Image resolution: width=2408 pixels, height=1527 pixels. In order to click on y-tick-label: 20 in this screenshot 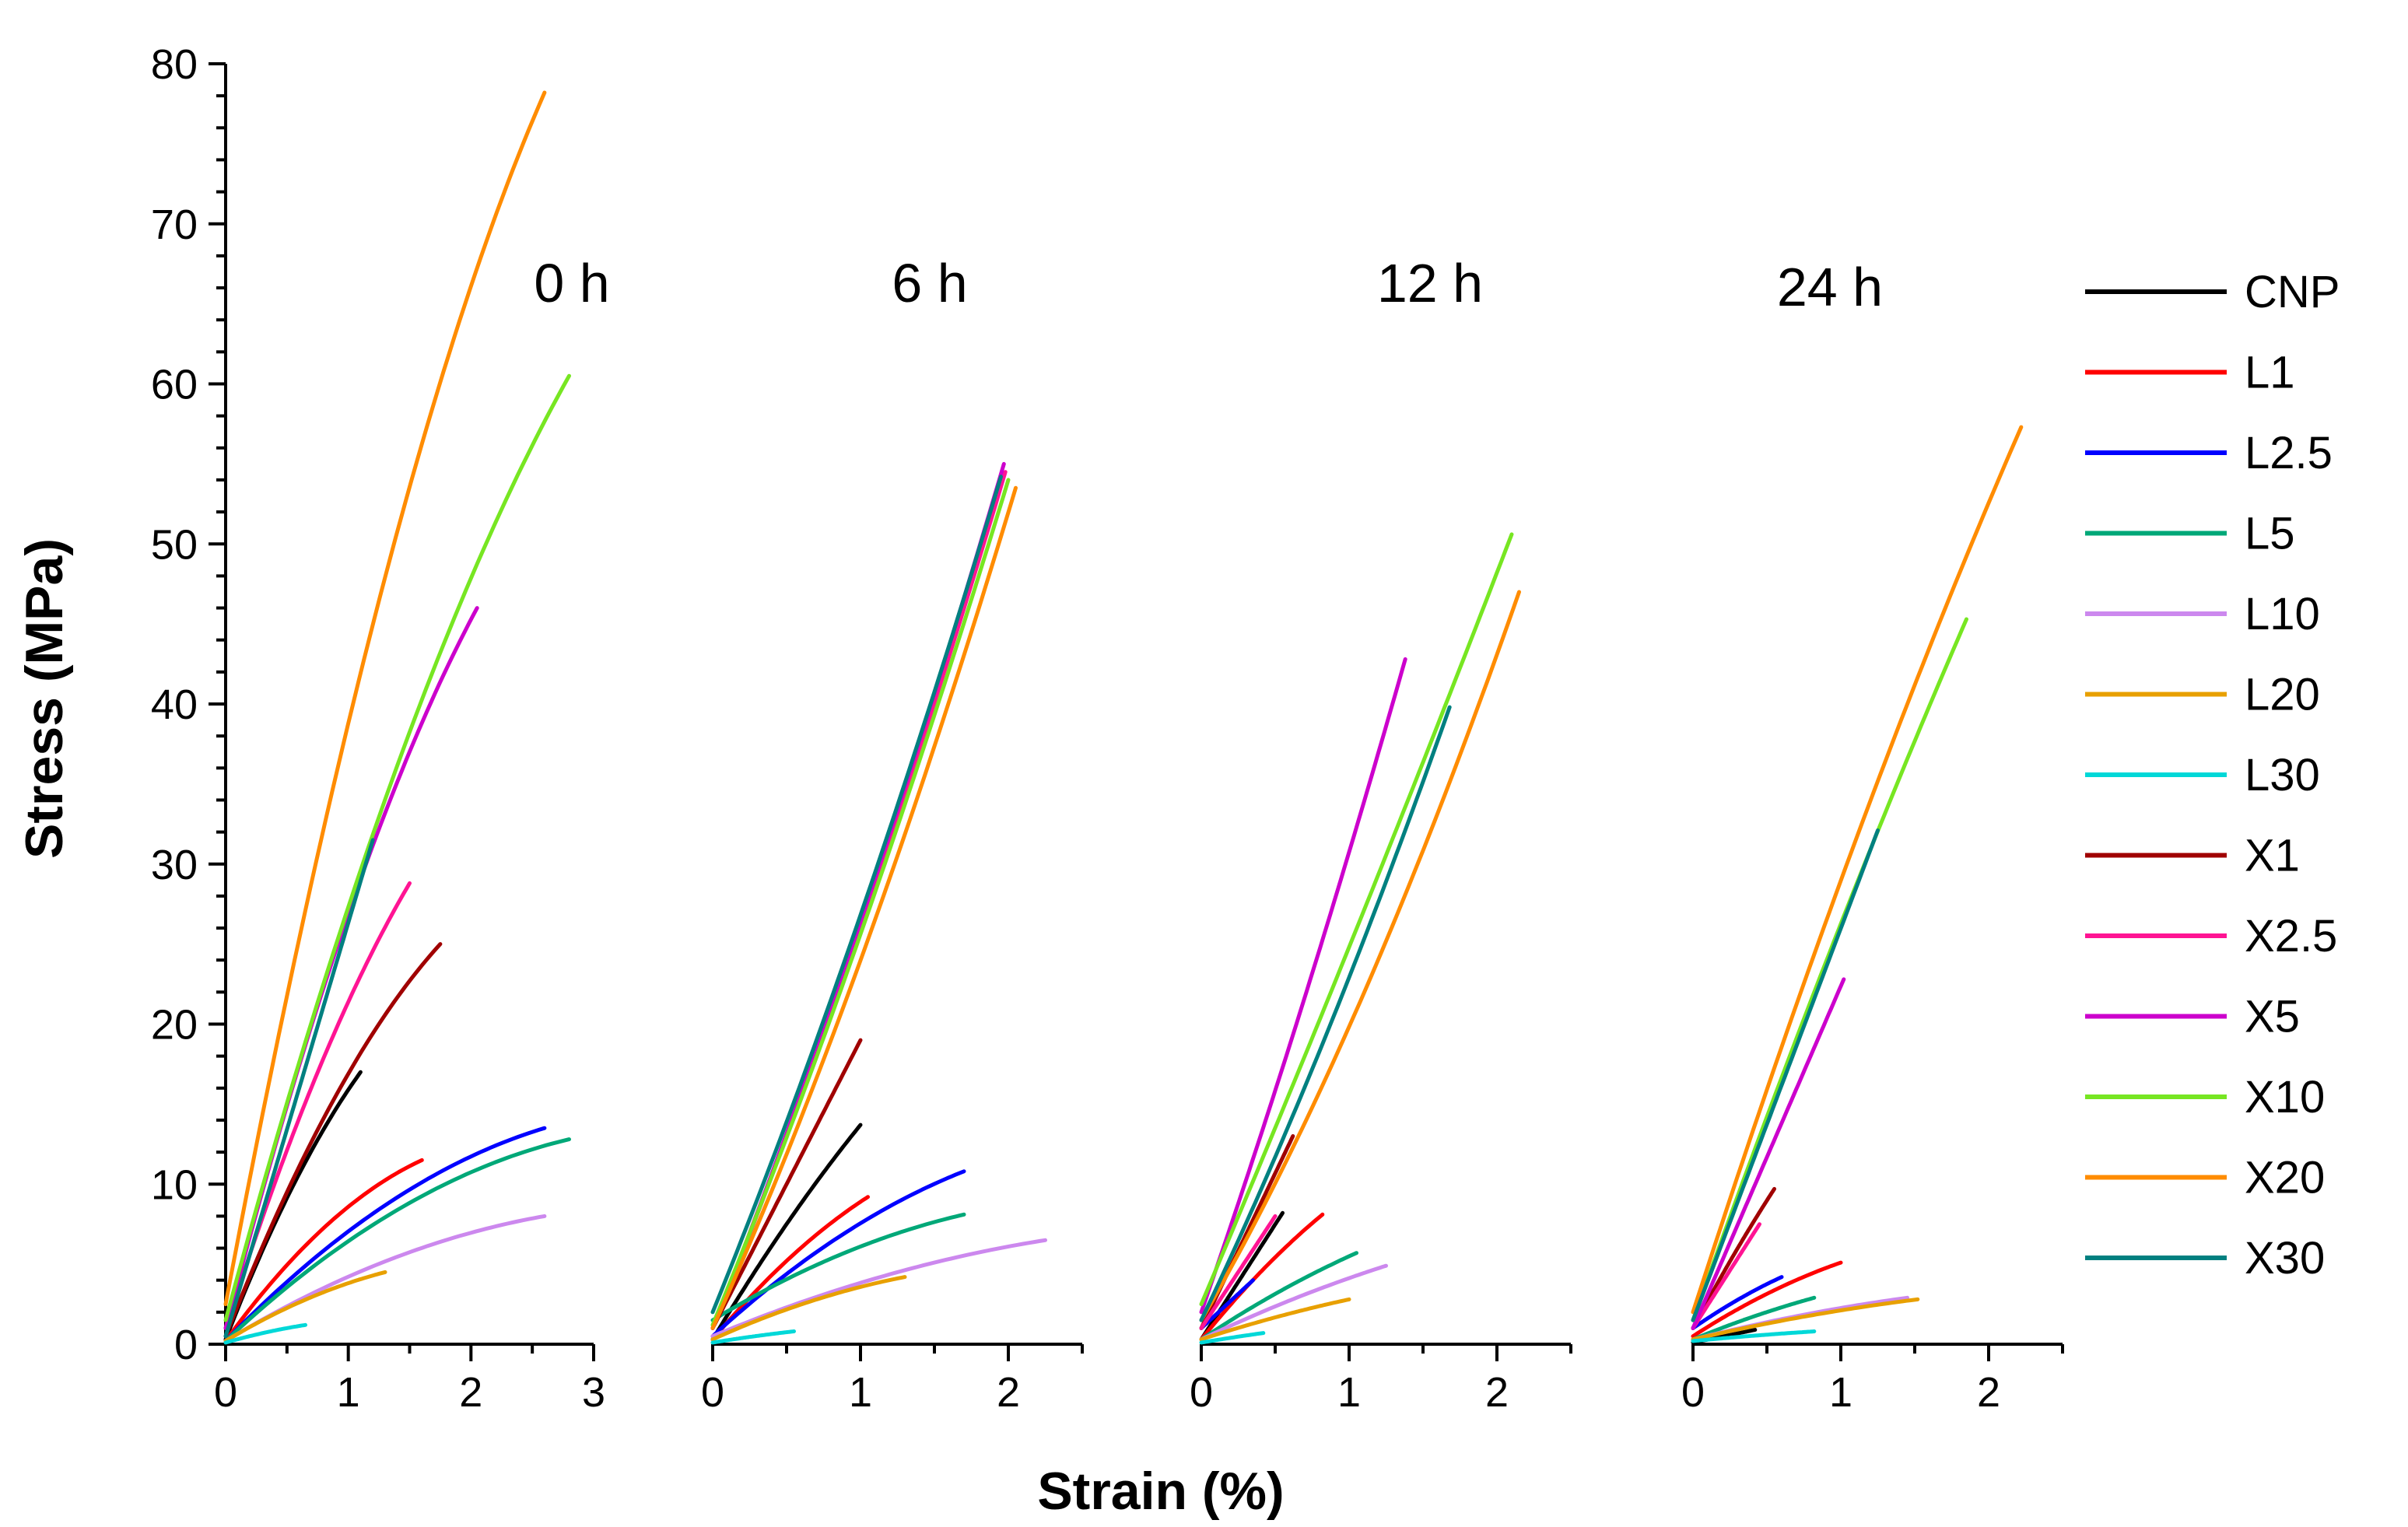, I will do `click(174, 1025)`.